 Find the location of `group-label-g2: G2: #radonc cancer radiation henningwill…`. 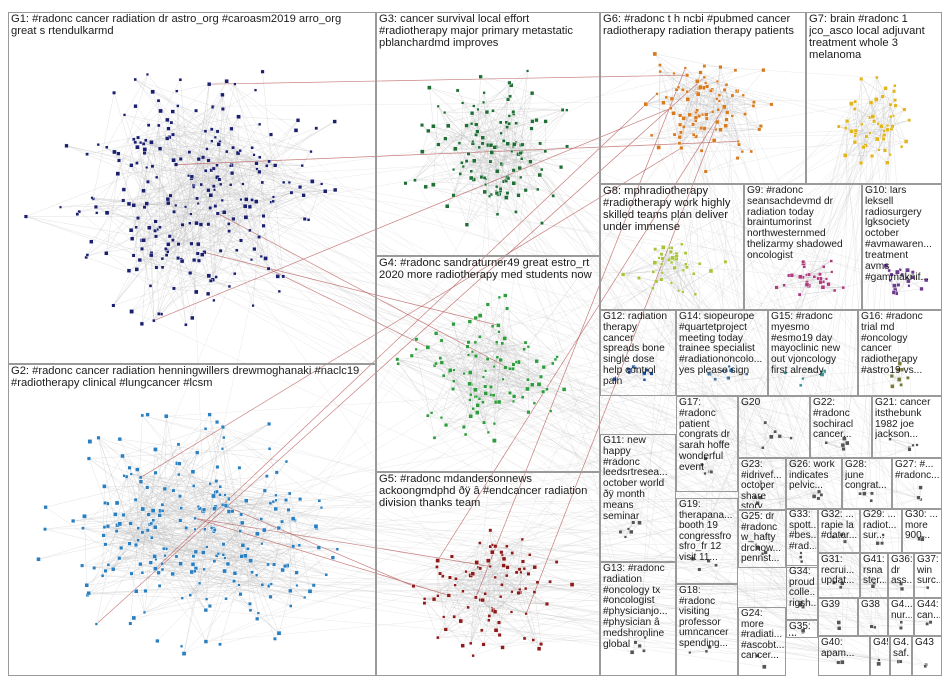

group-label-g2: G2: #radonc cancer radiation henningwill… is located at coordinates (185, 377).